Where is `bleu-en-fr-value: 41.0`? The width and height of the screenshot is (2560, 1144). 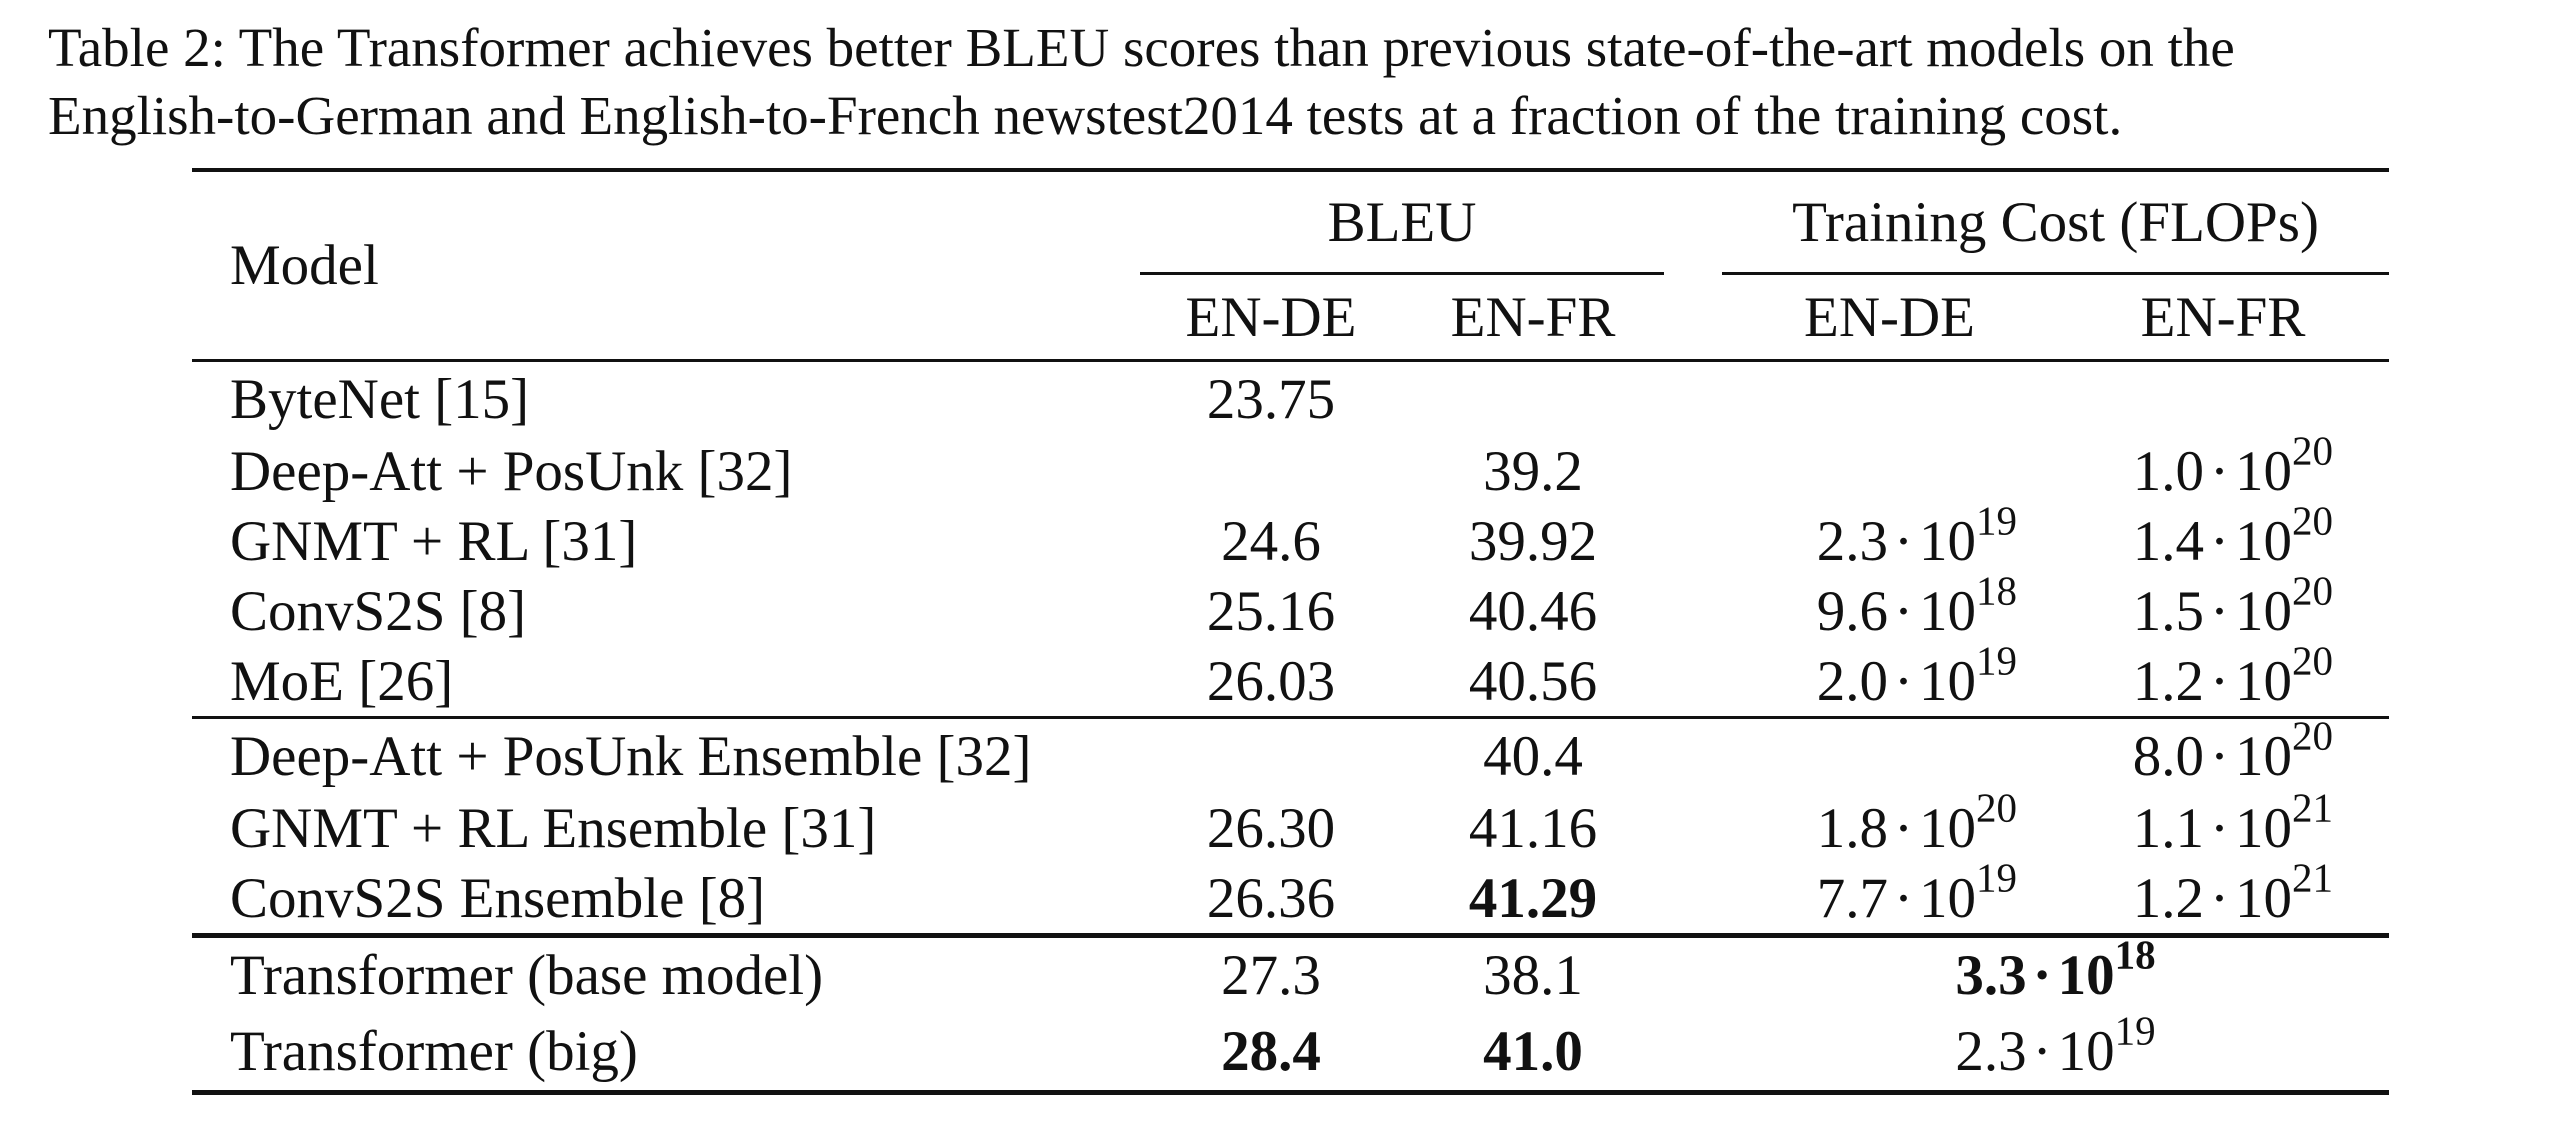 bleu-en-fr-value: 41.0 is located at coordinates (1533, 1053).